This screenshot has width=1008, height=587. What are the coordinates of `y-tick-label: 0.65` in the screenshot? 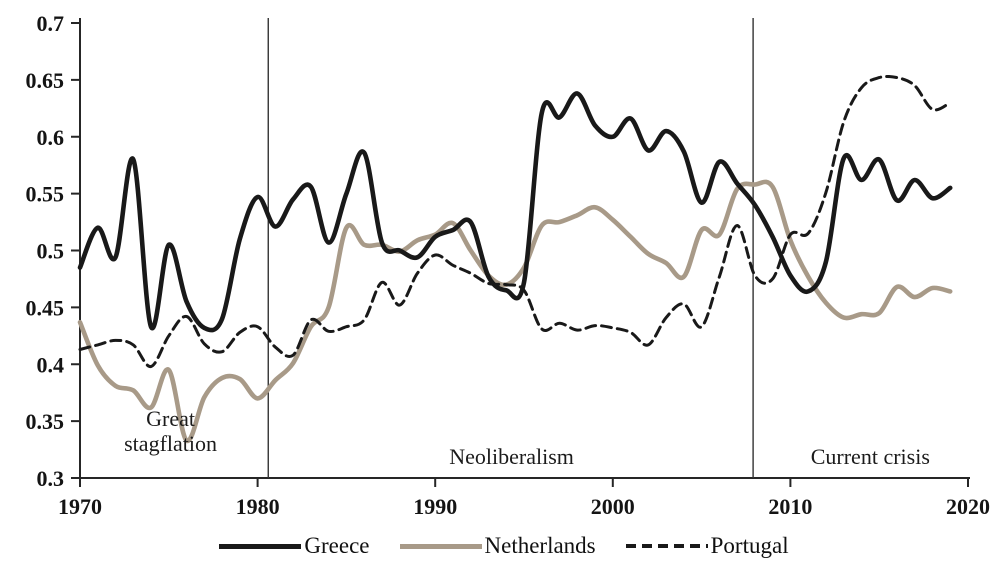 It's located at (45, 80).